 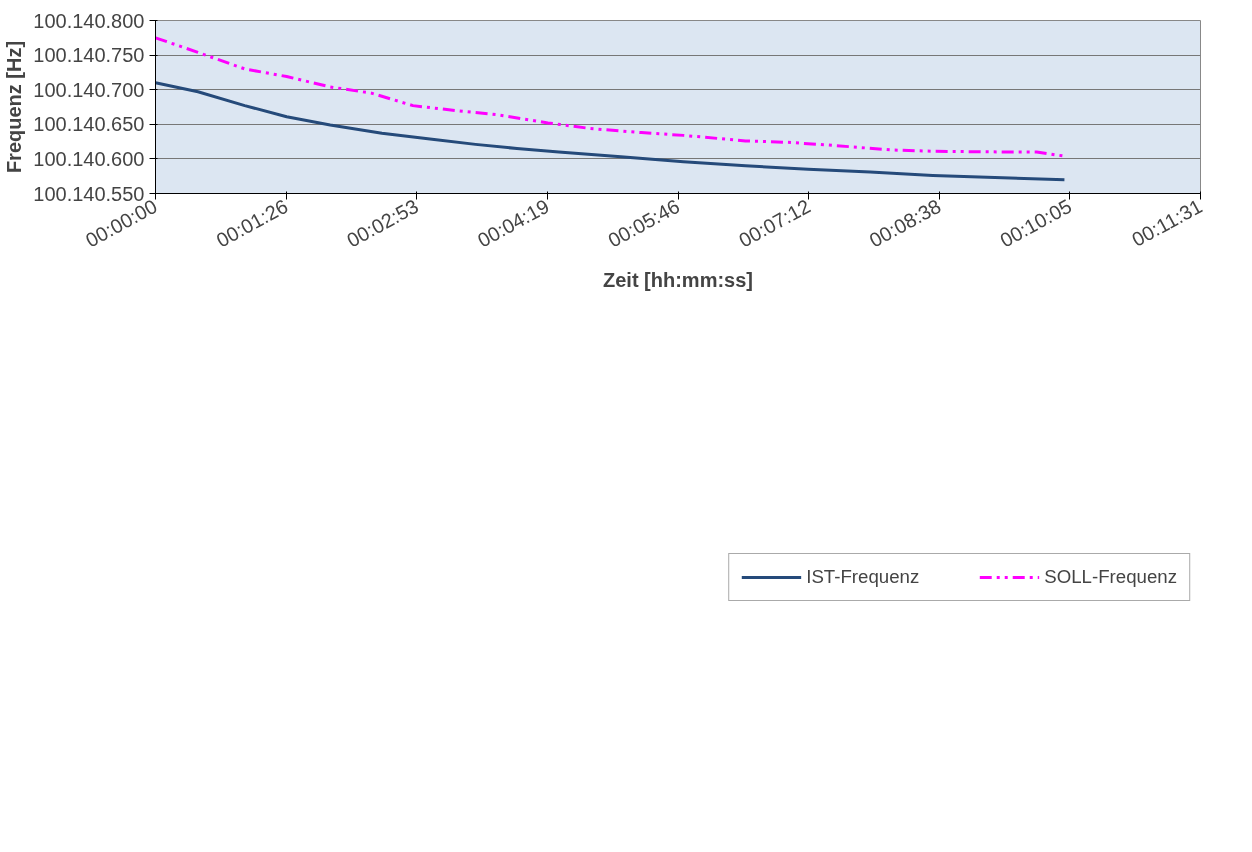 What do you see at coordinates (89, 193) in the screenshot?
I see `y-tick-label: 100.140.550` at bounding box center [89, 193].